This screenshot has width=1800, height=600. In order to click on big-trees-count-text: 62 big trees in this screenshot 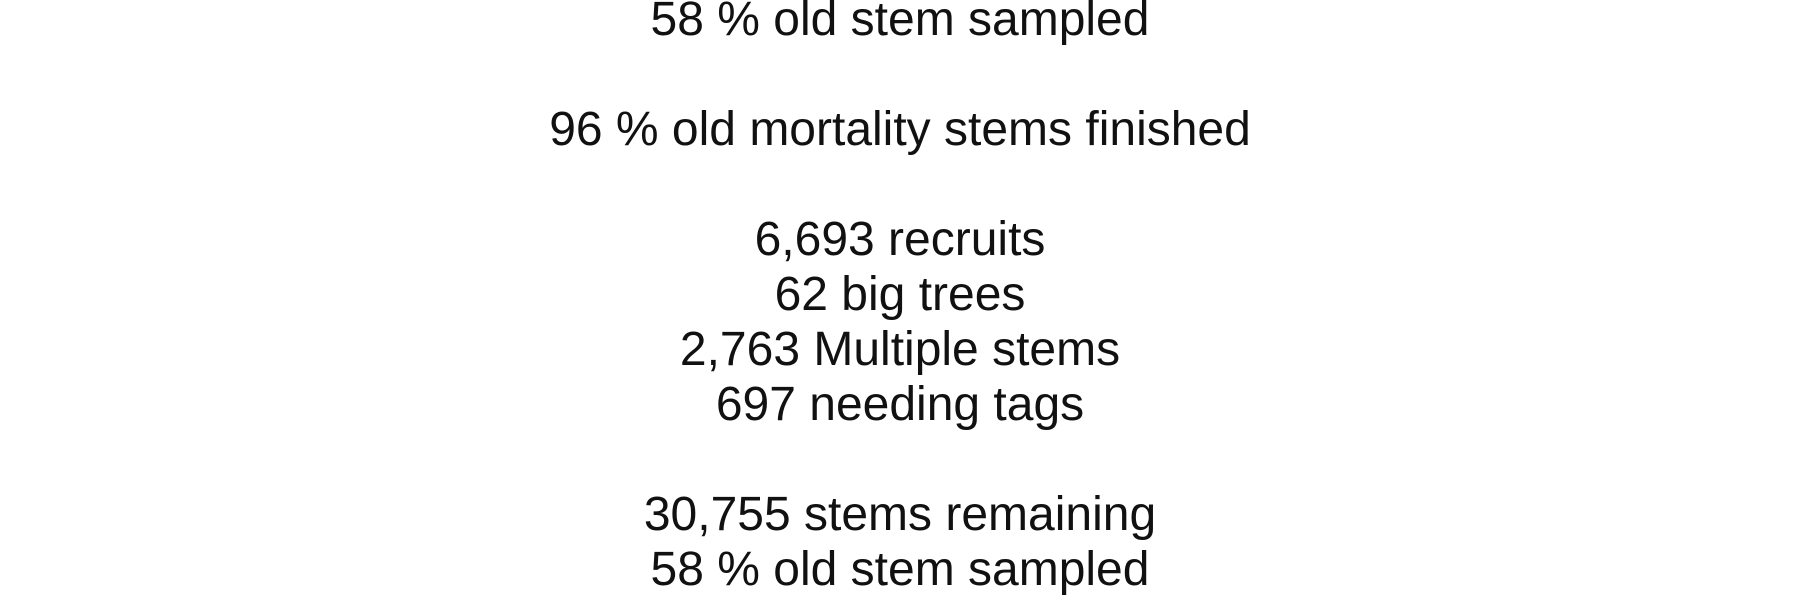, I will do `click(900, 294)`.